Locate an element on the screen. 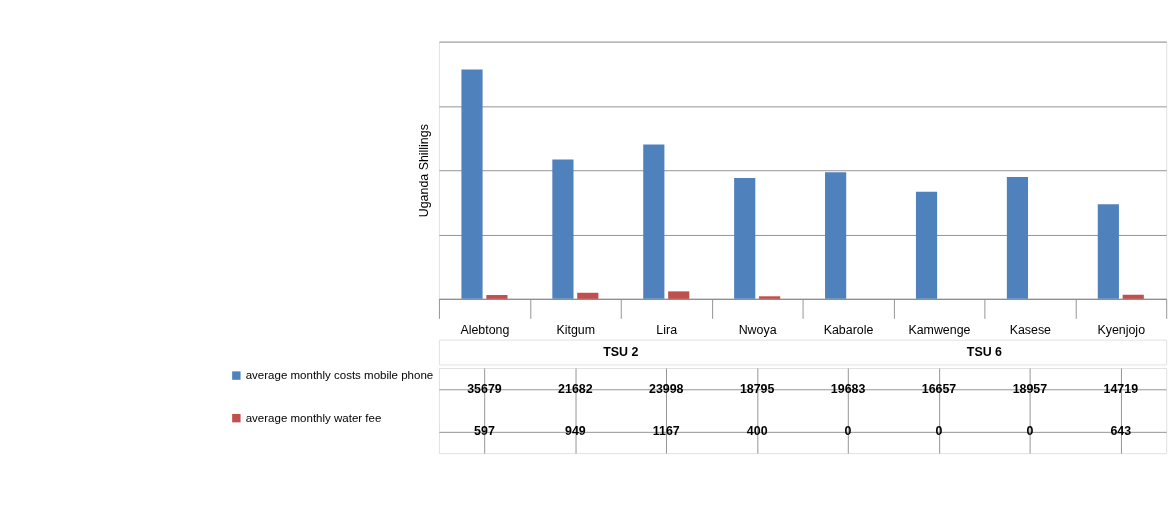 This screenshot has width=1176, height=529. x-tick-label: Kabarole is located at coordinates (848, 329).